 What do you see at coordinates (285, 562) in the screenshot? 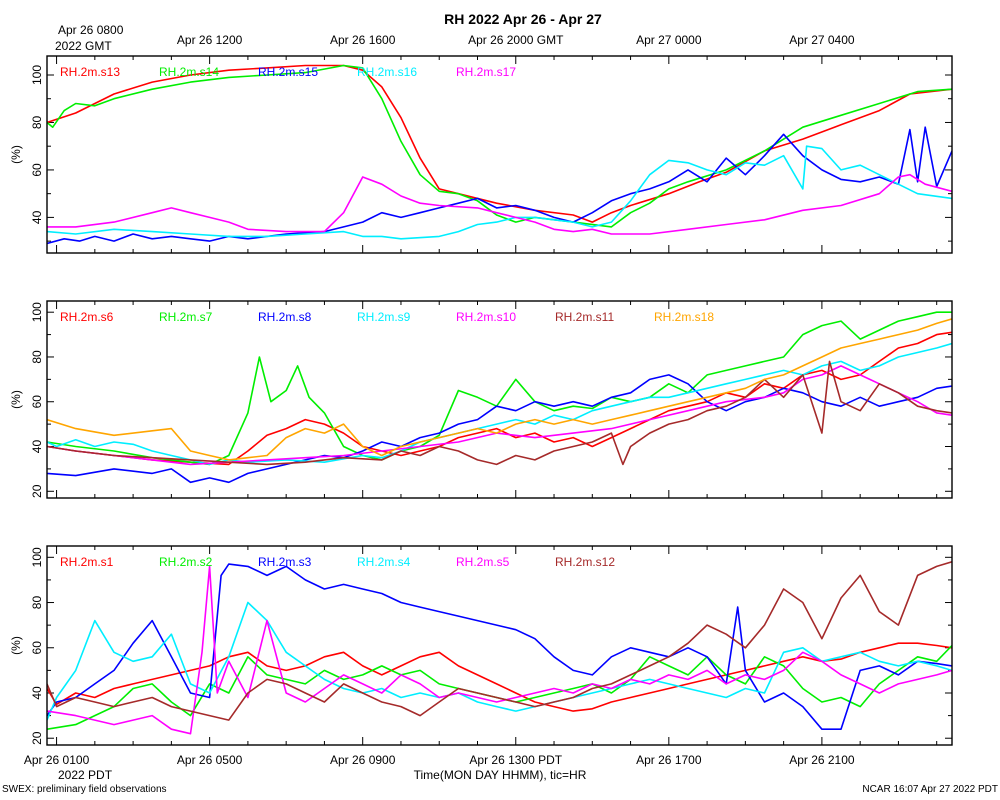
I see `legend-entry: RH.2m.s3` at bounding box center [285, 562].